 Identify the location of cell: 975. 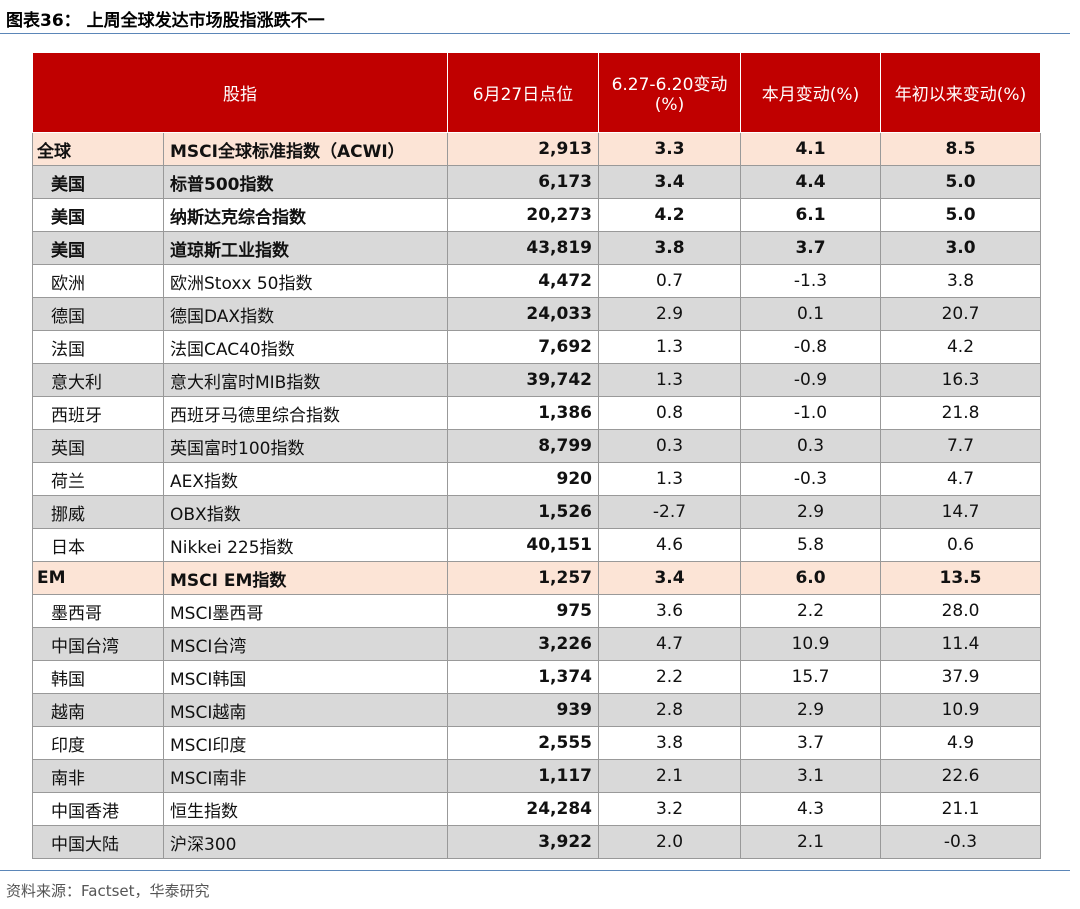
(523, 611).